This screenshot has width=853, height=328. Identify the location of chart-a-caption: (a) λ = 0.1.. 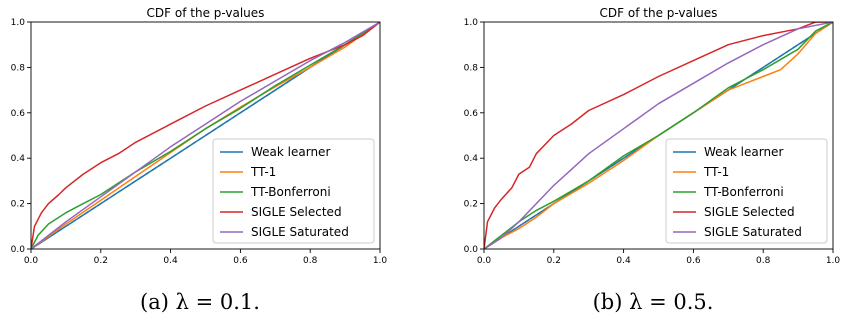
(200, 302).